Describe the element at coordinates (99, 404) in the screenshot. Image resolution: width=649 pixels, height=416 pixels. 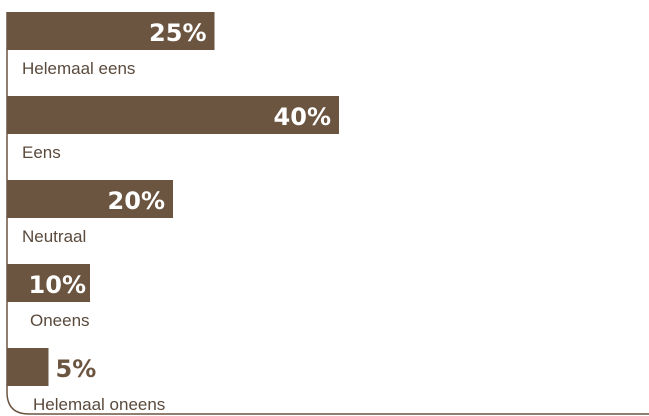
I see `category-label: Helemaal oneens` at that location.